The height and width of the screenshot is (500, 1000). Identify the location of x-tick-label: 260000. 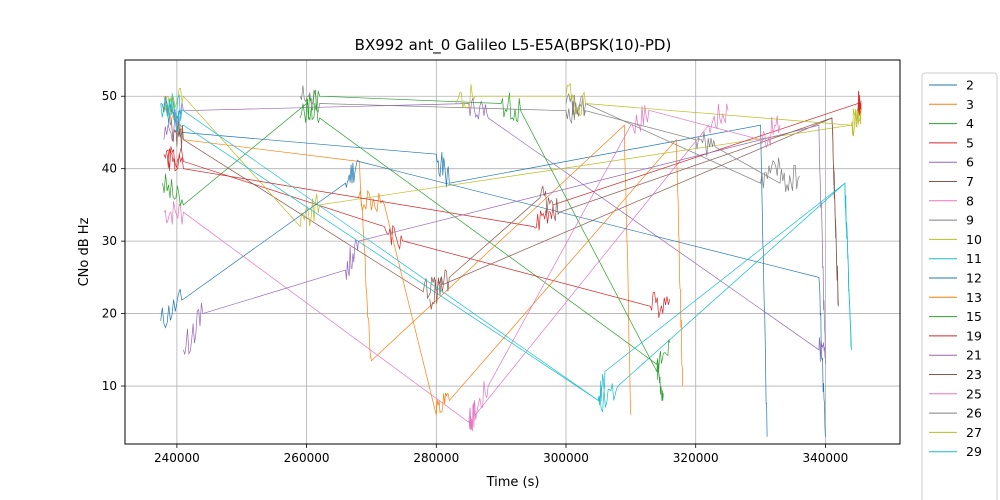
(307, 458).